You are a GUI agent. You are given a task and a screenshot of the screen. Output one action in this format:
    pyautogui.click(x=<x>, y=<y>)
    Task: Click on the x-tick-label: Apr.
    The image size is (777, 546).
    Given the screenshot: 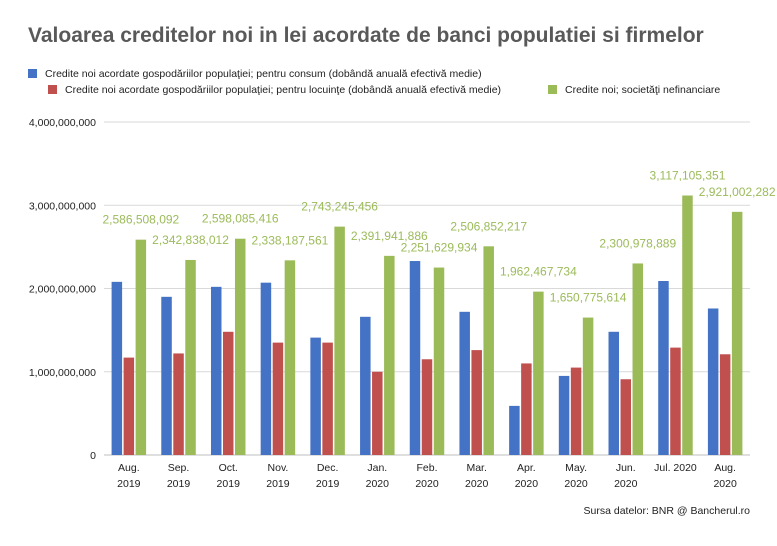 What is the action you would take?
    pyautogui.click(x=526, y=468)
    